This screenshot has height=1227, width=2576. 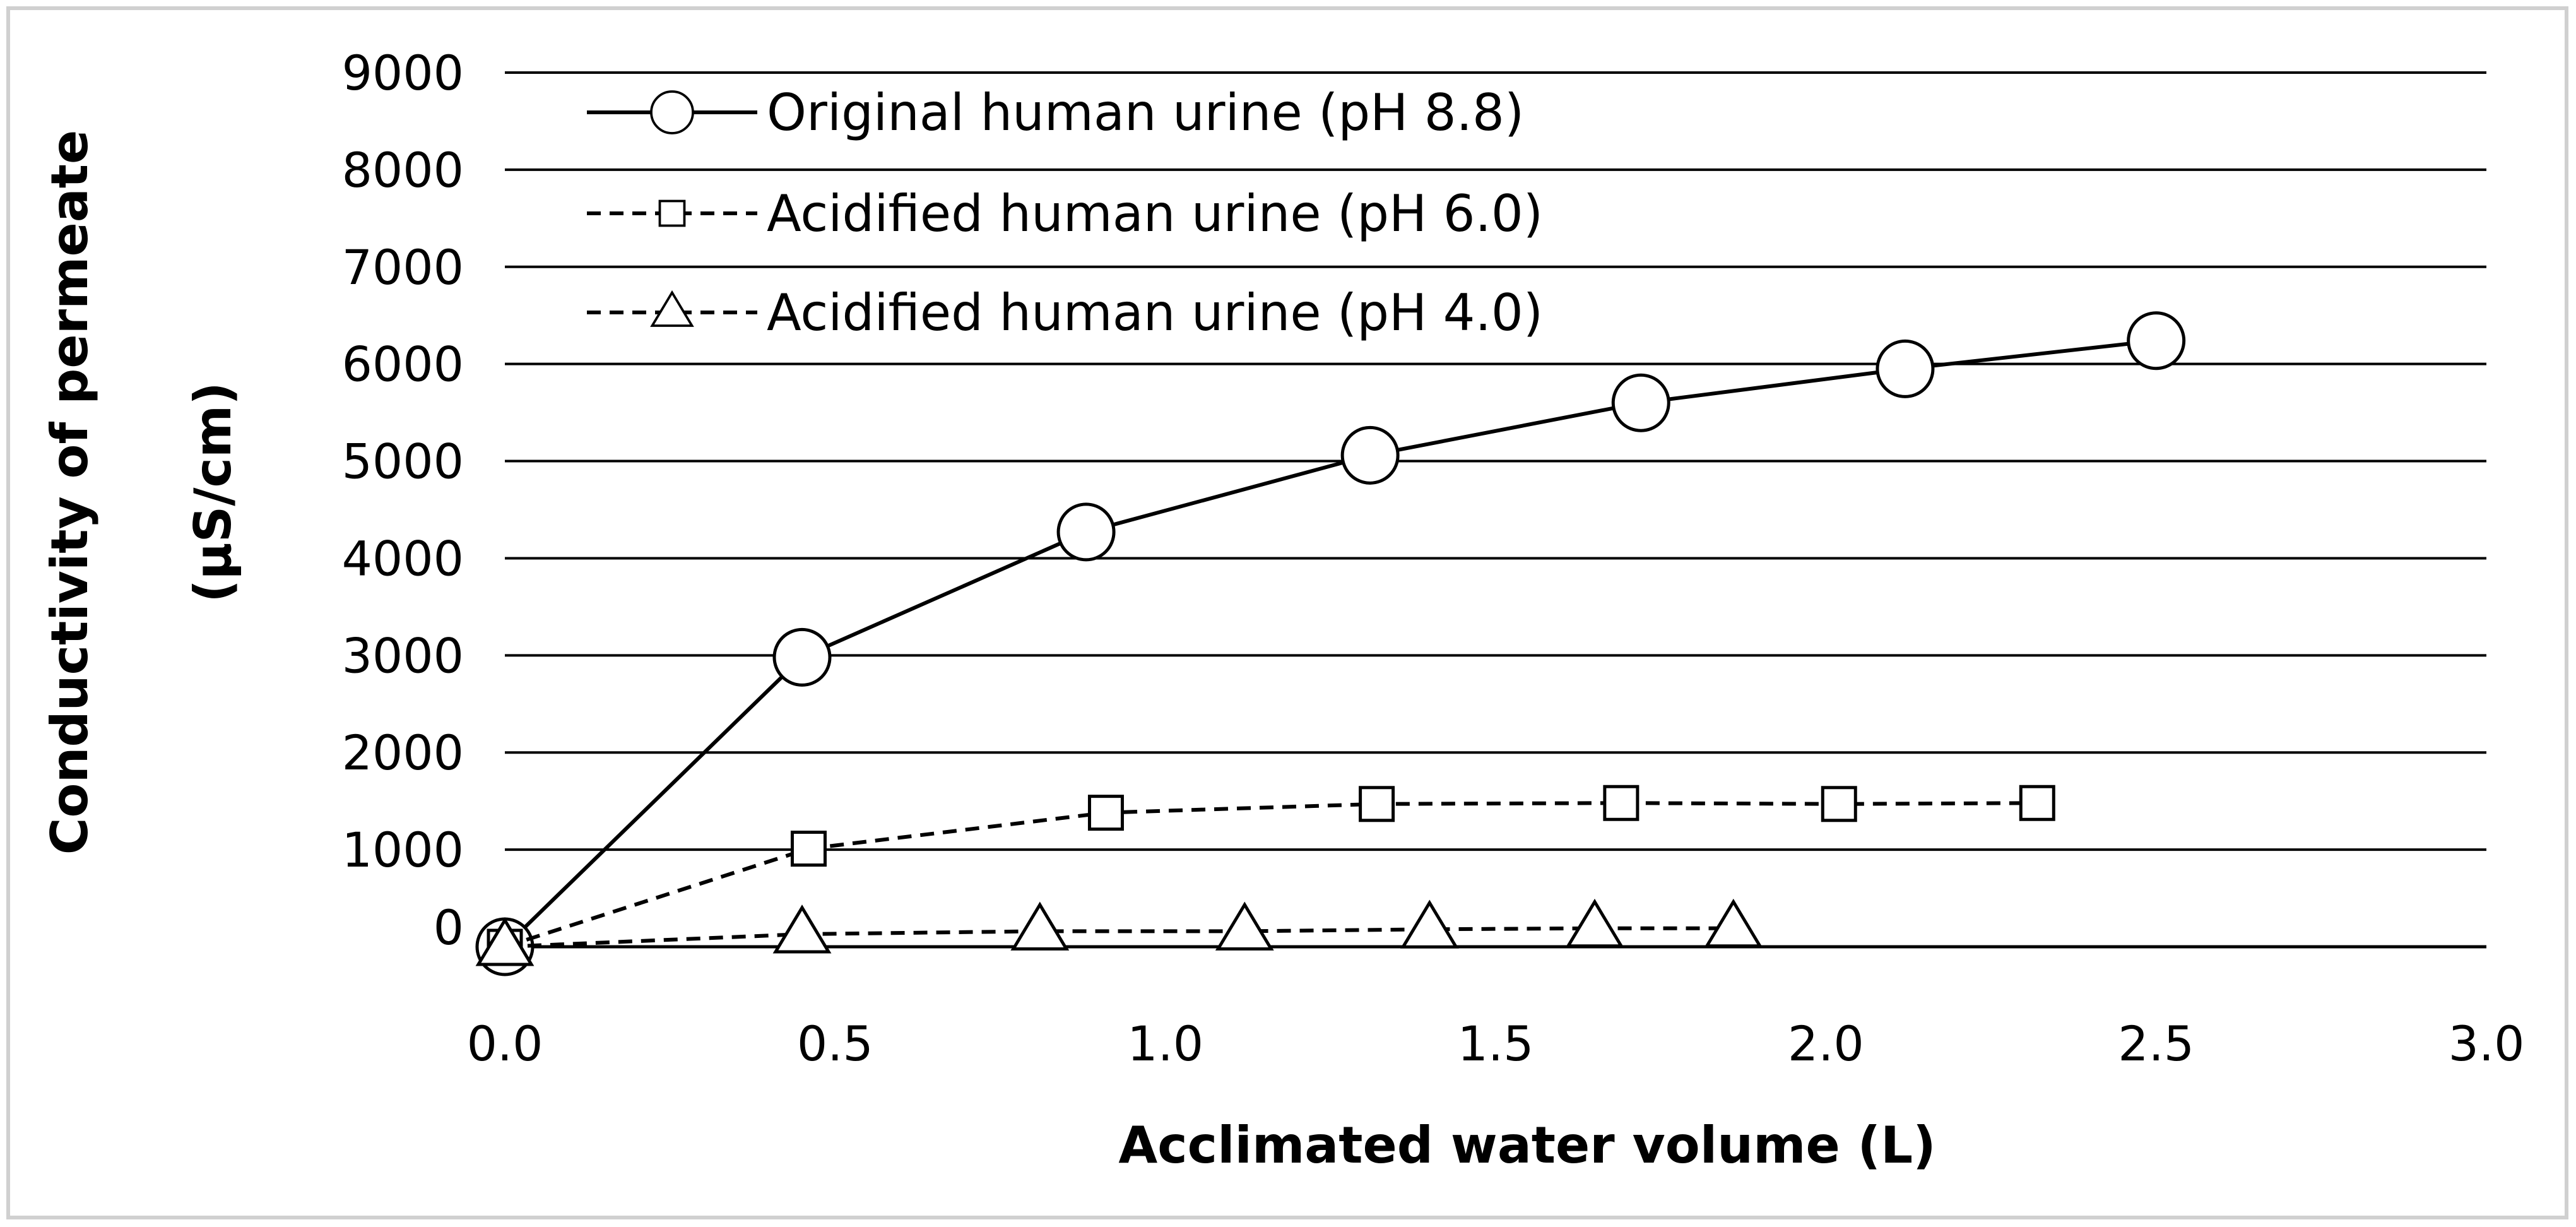 What do you see at coordinates (403, 753) in the screenshot?
I see `y-tick-label-2000: 2000` at bounding box center [403, 753].